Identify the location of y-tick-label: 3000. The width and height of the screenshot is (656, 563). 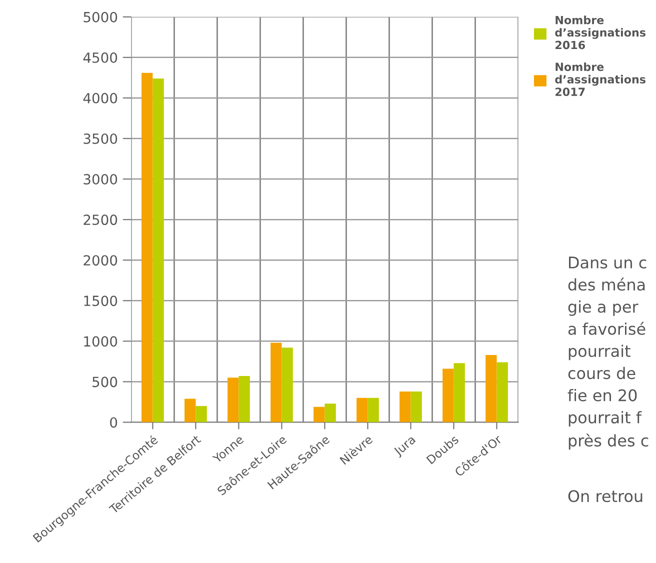
(101, 179).